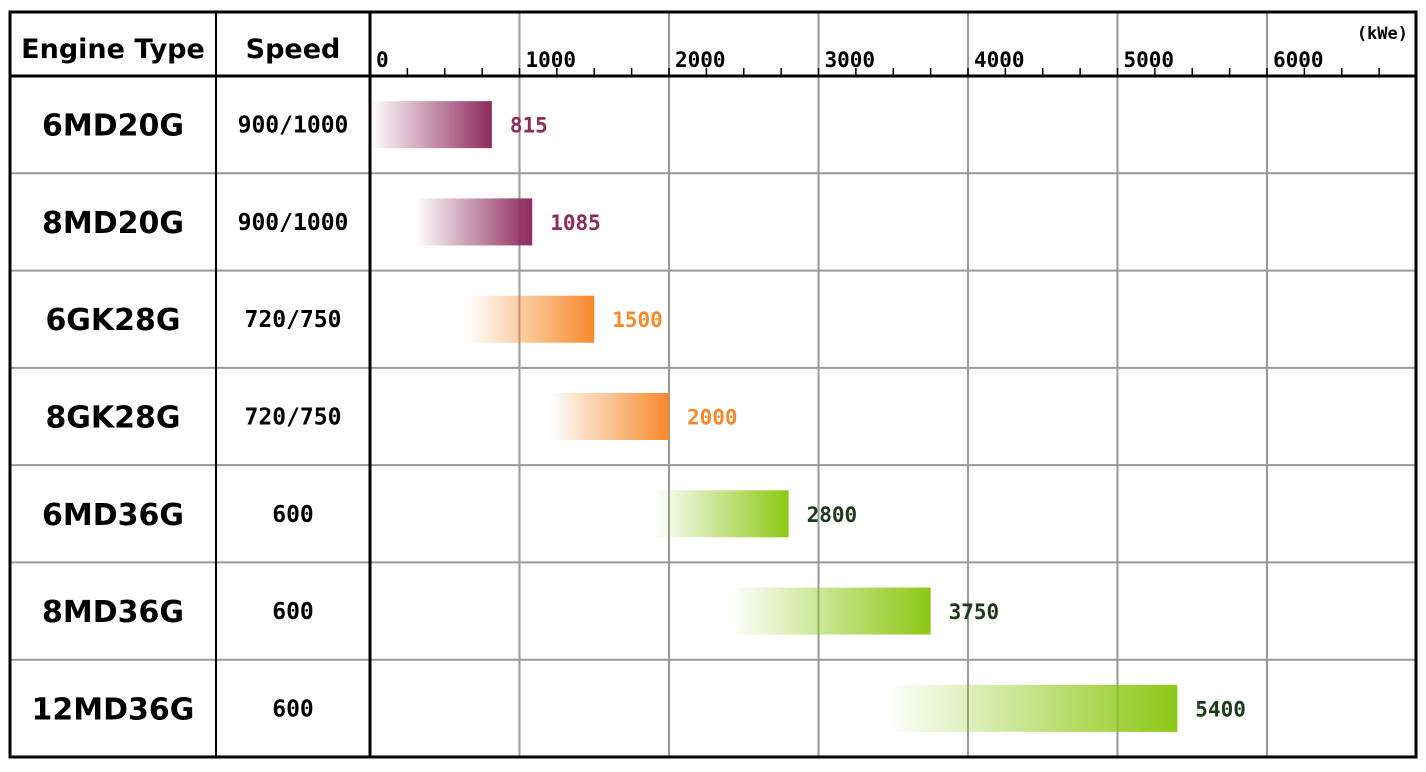 The image size is (1426, 772). Describe the element at coordinates (575, 223) in the screenshot. I see `data-label: 1085` at that location.